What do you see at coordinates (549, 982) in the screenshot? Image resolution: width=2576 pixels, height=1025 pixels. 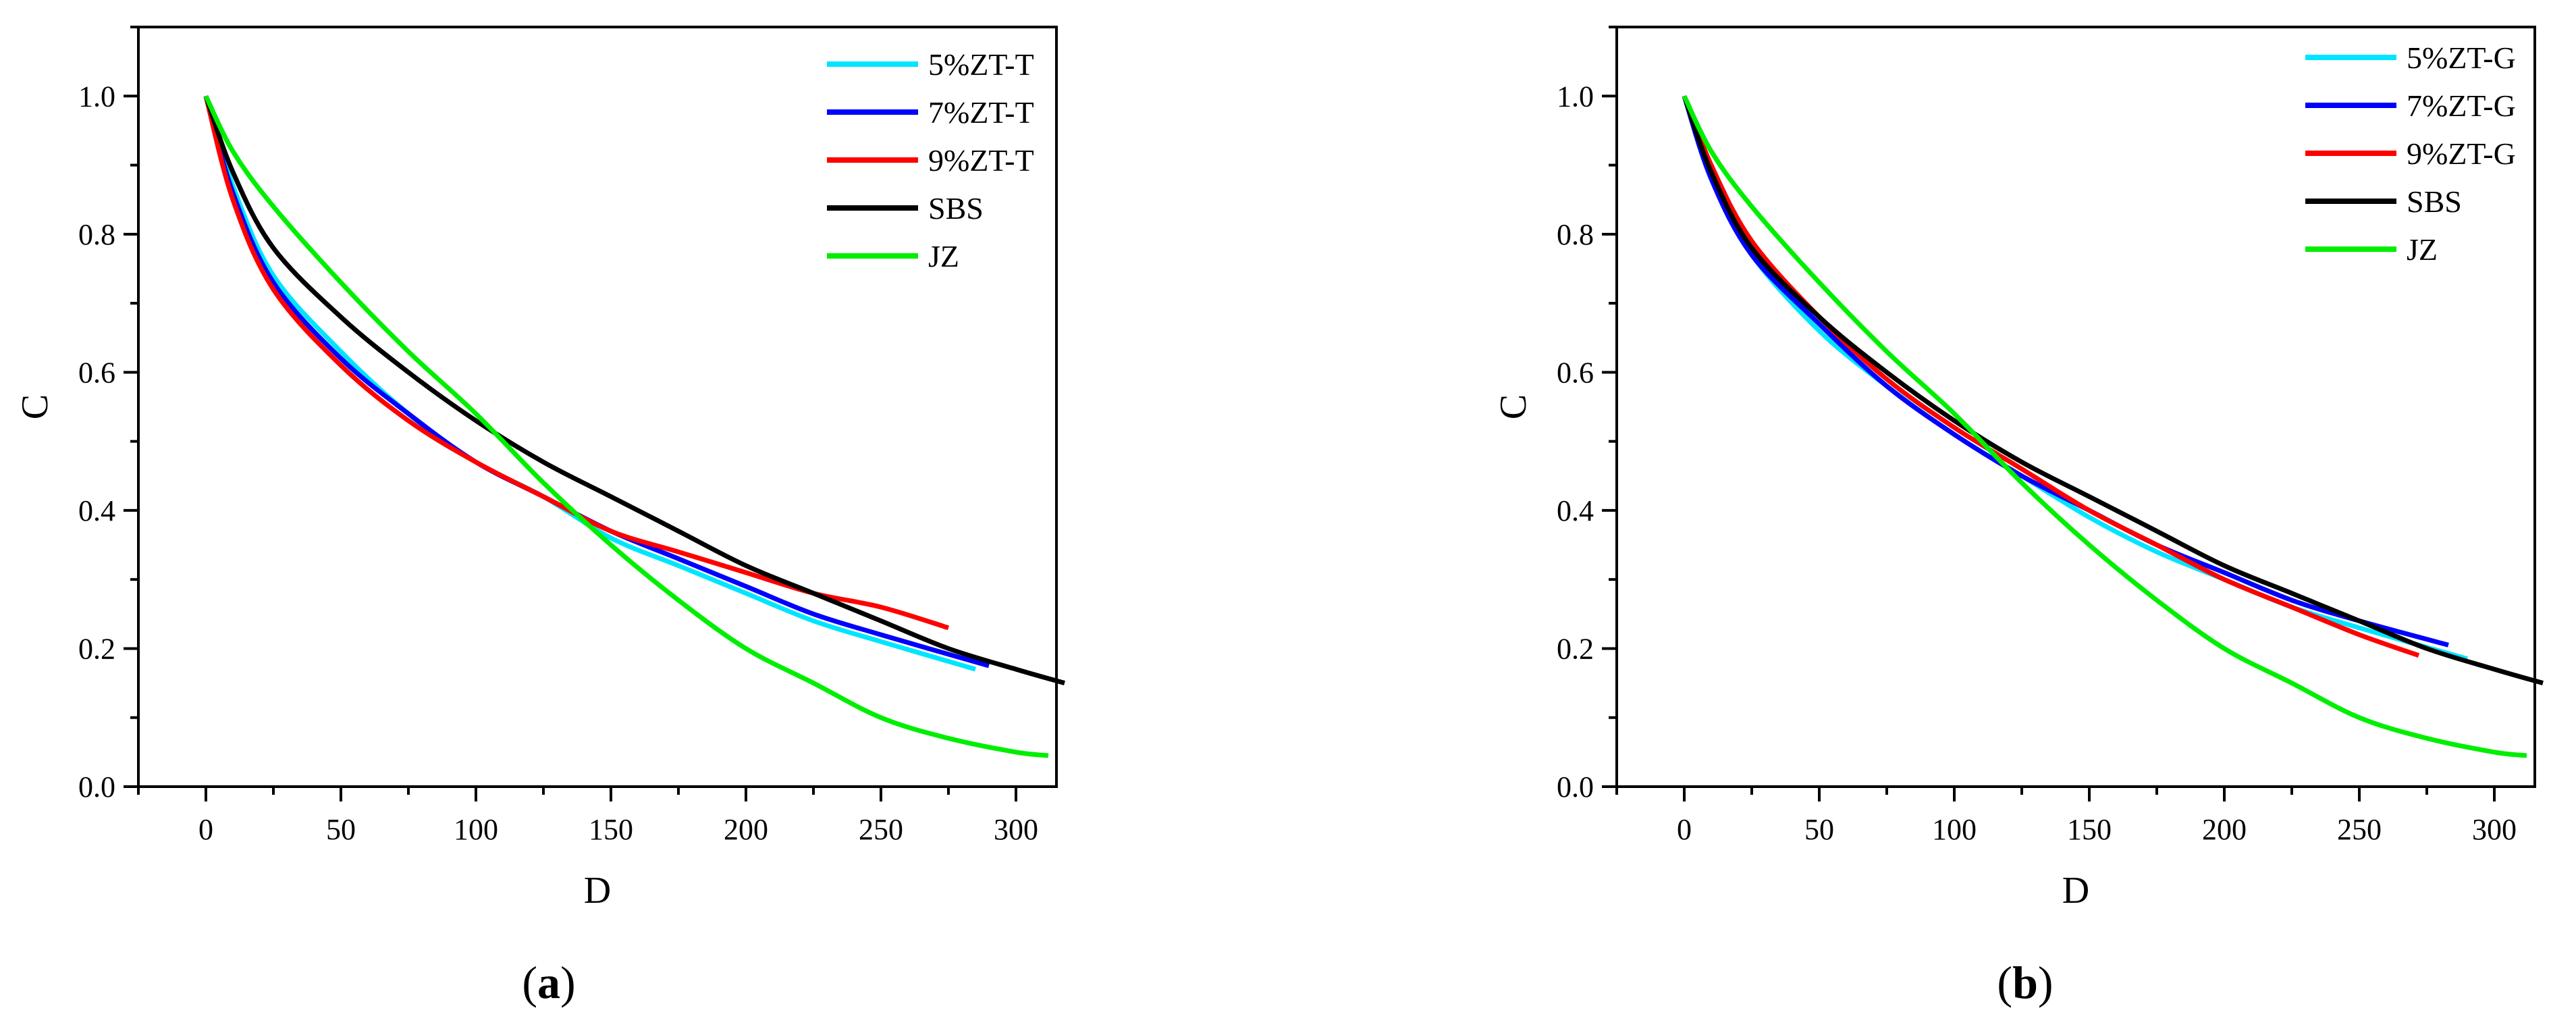 I see `panel-label: (a)` at bounding box center [549, 982].